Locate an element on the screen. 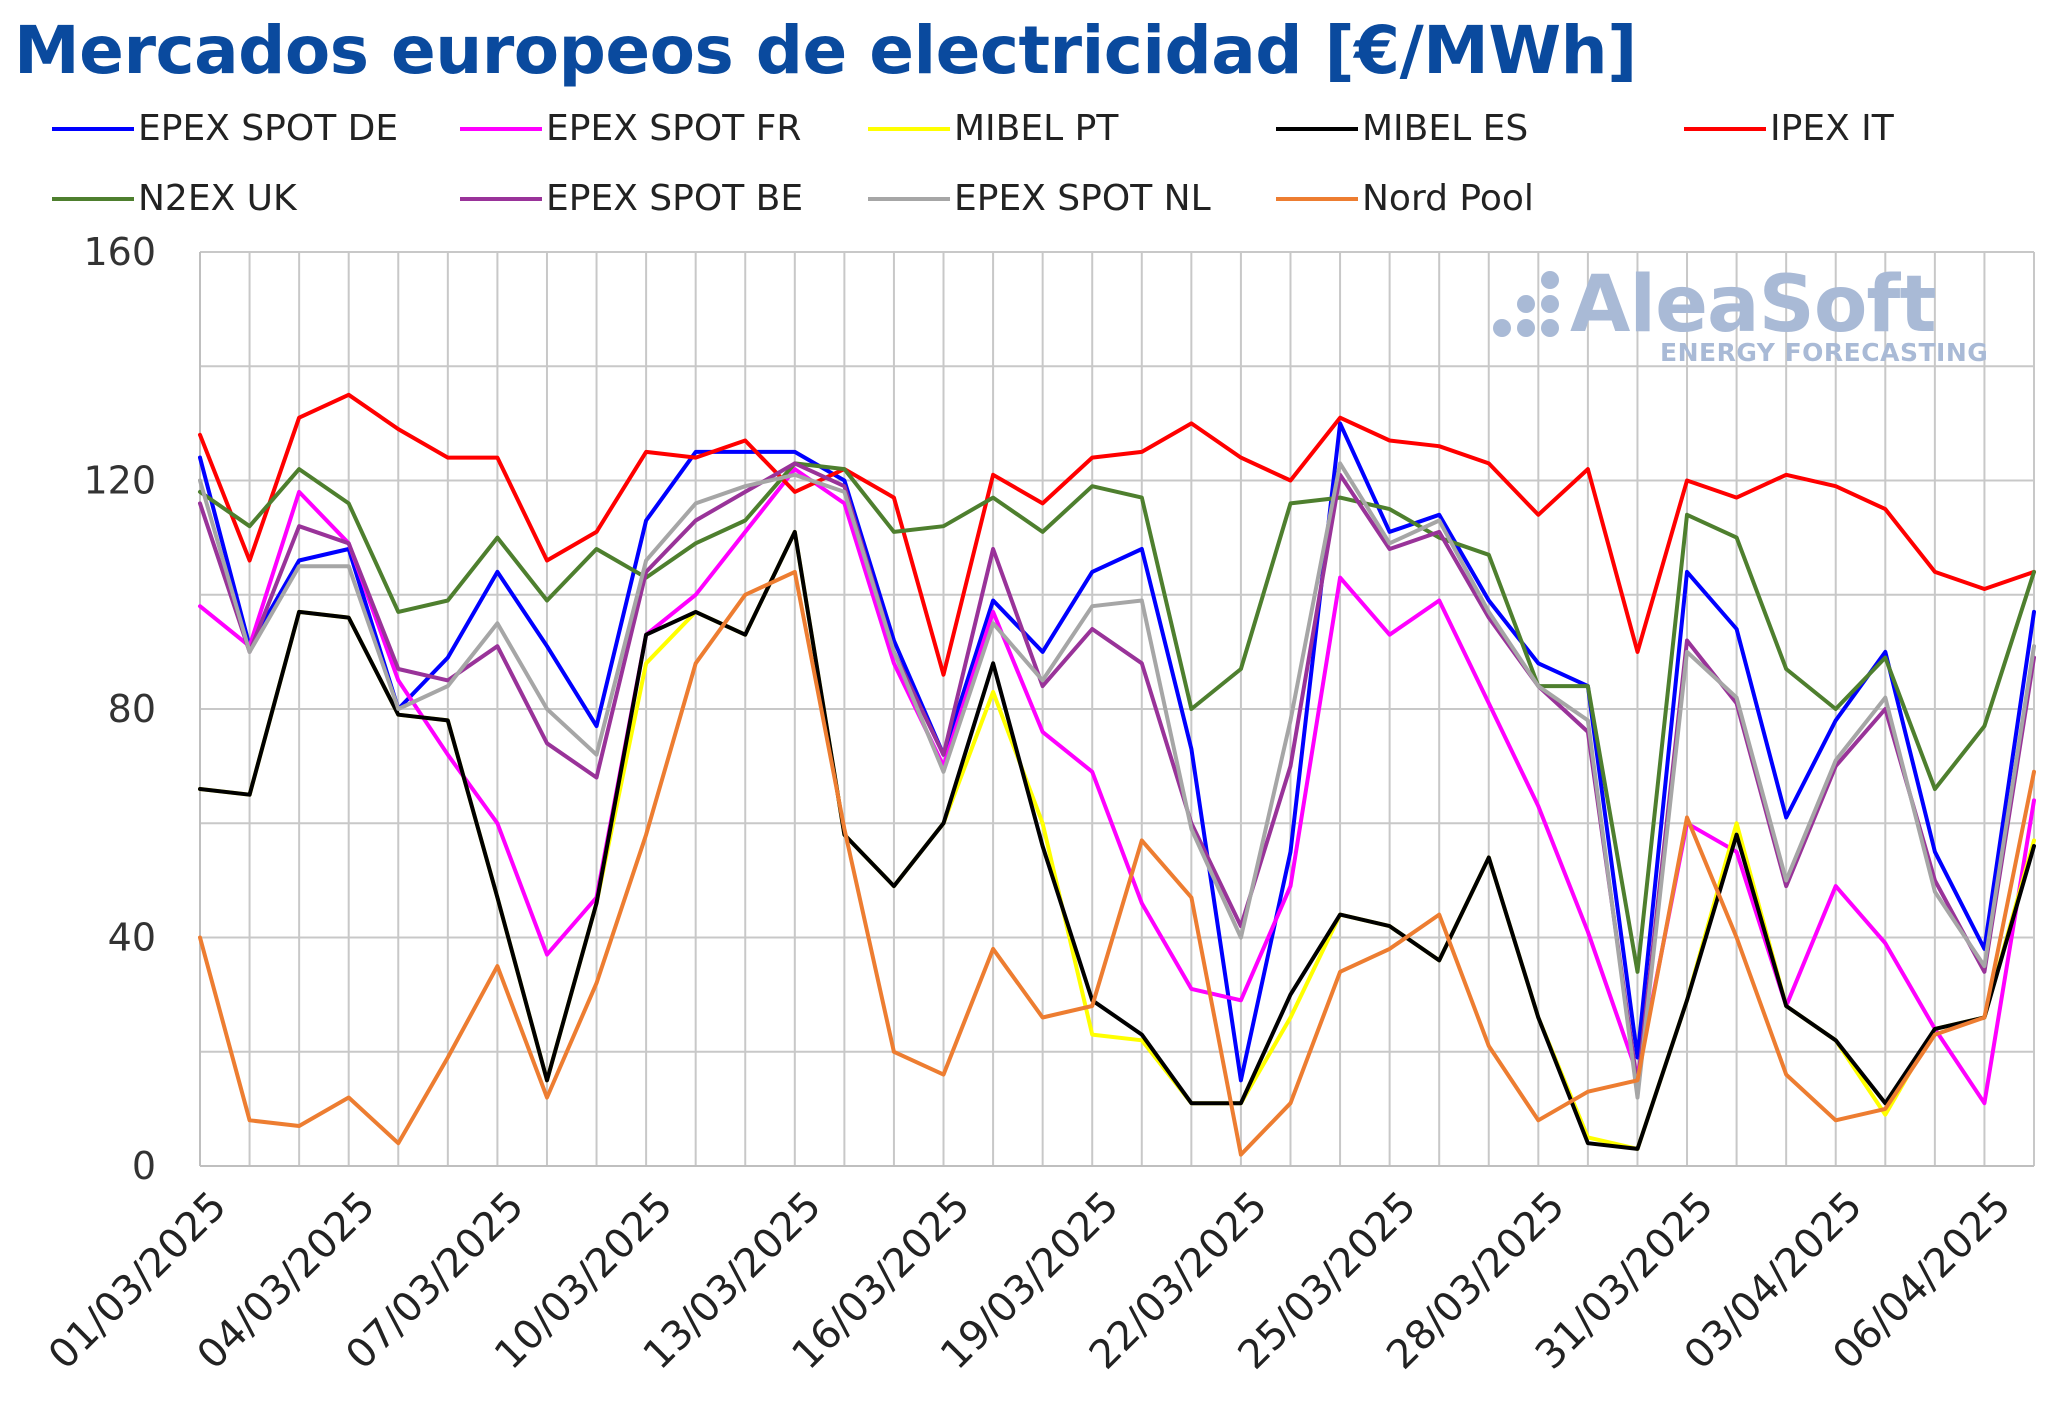 The height and width of the screenshot is (1426, 2048). y-tick-label: 80 is located at coordinates (132, 709).